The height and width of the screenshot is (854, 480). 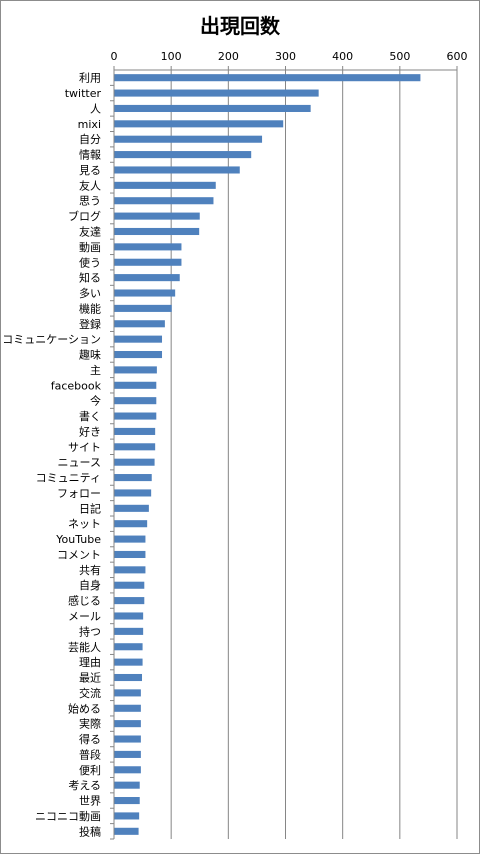 What do you see at coordinates (84, 708) in the screenshot?
I see `category-label: 始める` at bounding box center [84, 708].